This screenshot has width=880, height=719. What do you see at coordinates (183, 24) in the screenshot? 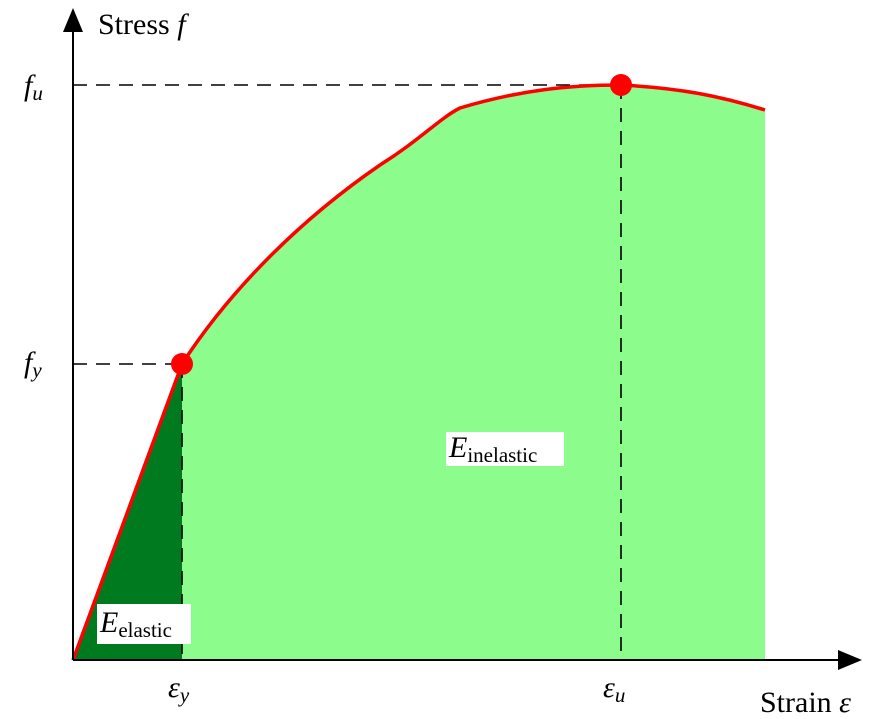
I see `label-part: f` at bounding box center [183, 24].